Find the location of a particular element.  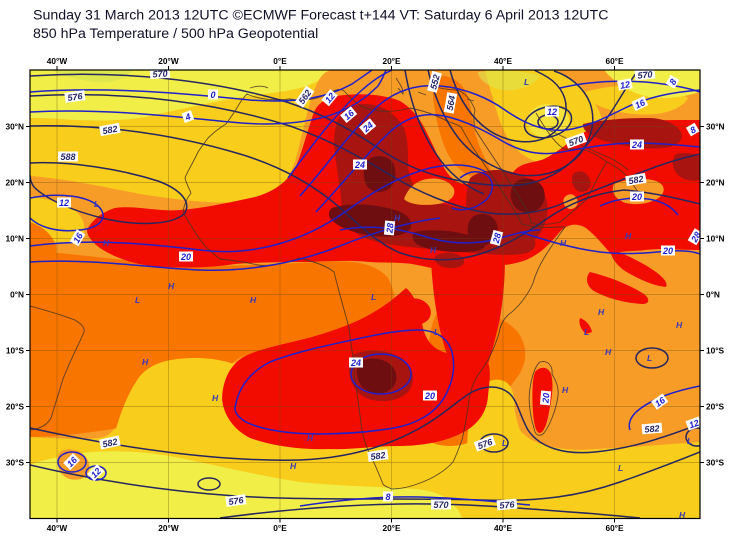

svg-text: 564 is located at coordinates (451, 103).